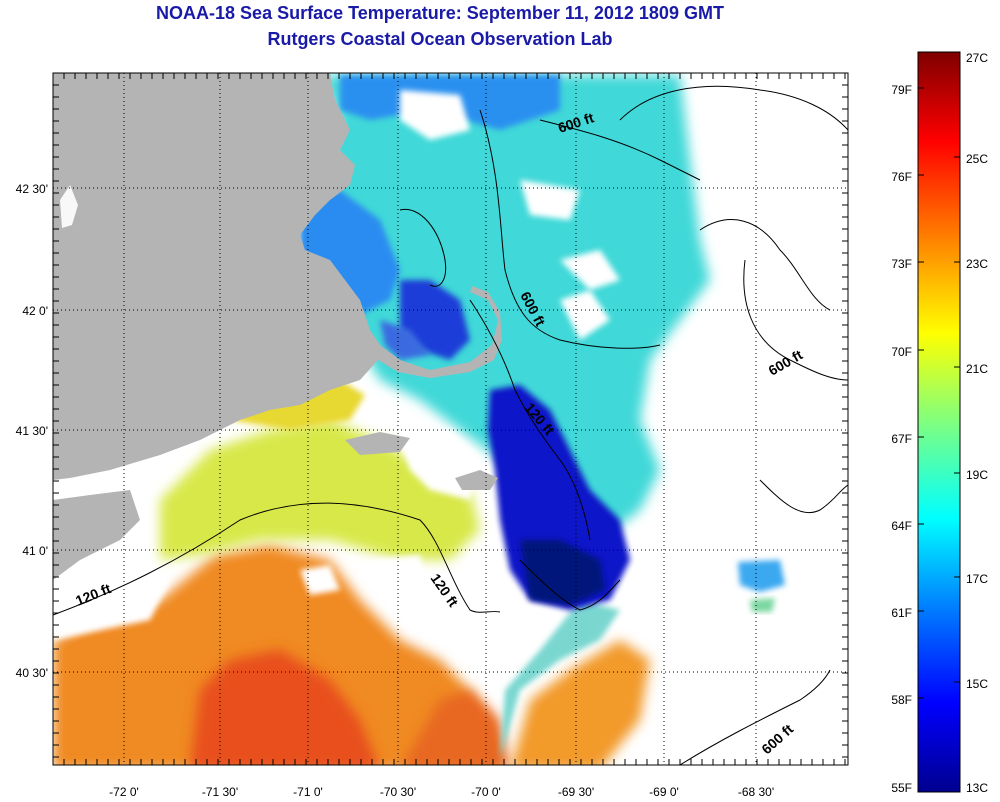 Image resolution: width=1000 pixels, height=802 pixels. What do you see at coordinates (901, 439) in the screenshot?
I see `colorbar-f-label: 67F` at bounding box center [901, 439].